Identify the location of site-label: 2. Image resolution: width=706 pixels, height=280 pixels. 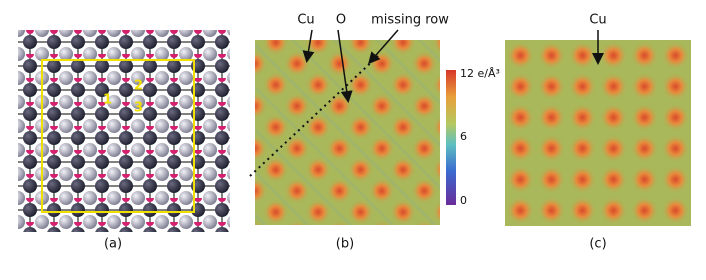
(138, 86).